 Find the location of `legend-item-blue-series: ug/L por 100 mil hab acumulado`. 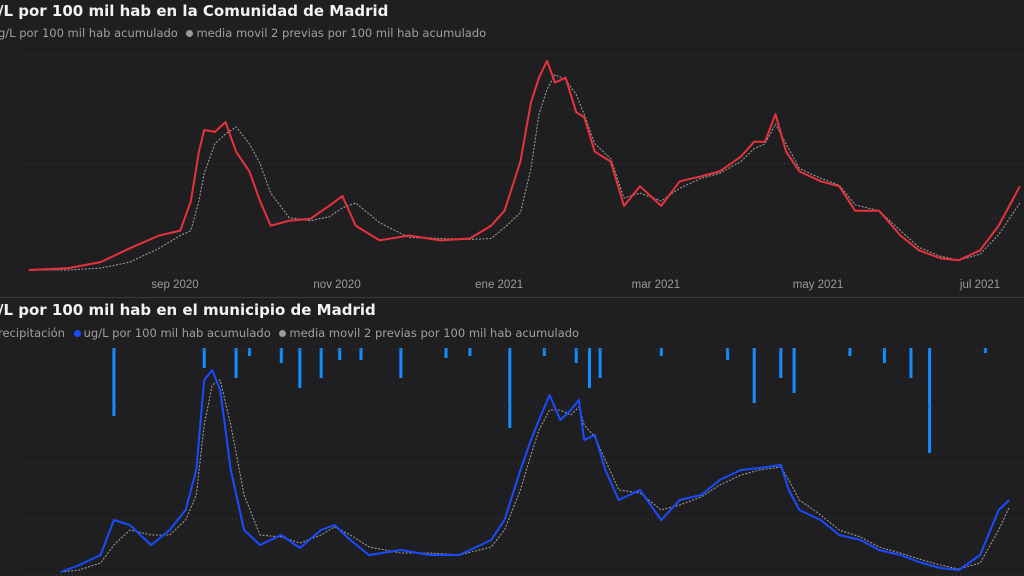

legend-item-blue-series: ug/L por 100 mil hab acumulado is located at coordinates (177, 333).